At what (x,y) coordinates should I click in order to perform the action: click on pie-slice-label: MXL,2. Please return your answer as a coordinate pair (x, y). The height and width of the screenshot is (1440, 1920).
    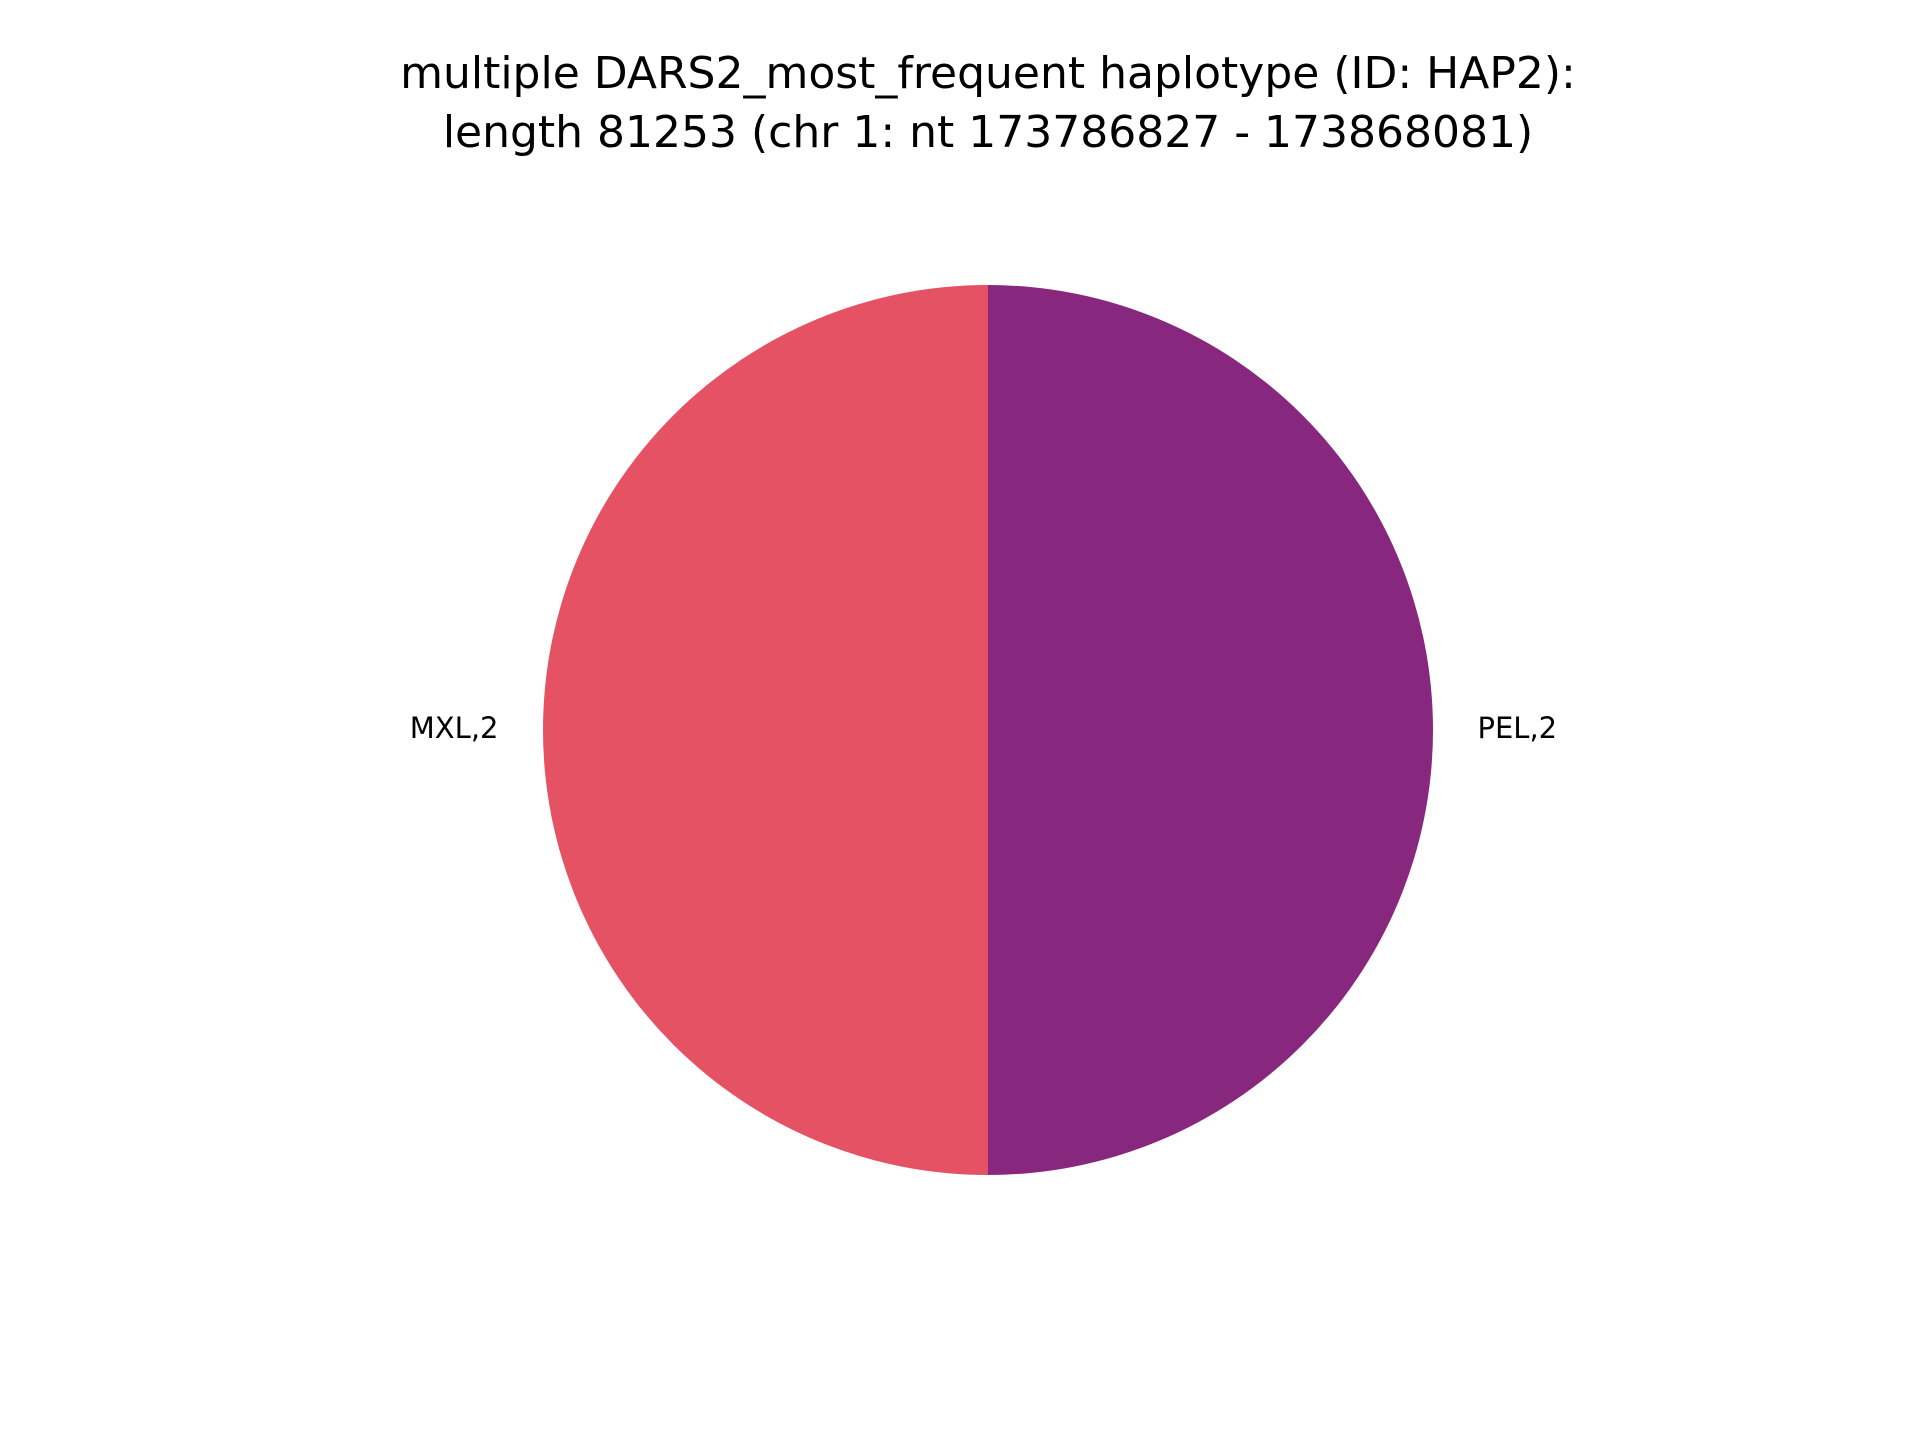
    Looking at the image, I should click on (454, 728).